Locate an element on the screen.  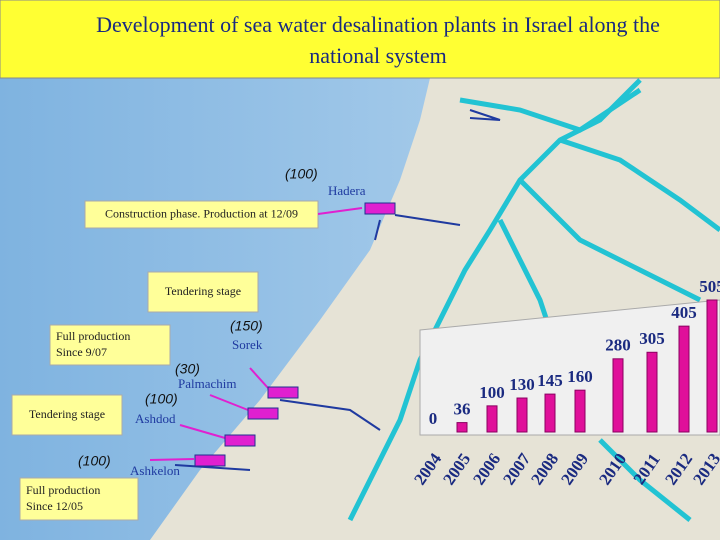
value-label: 505 is located at coordinates (709, 286).